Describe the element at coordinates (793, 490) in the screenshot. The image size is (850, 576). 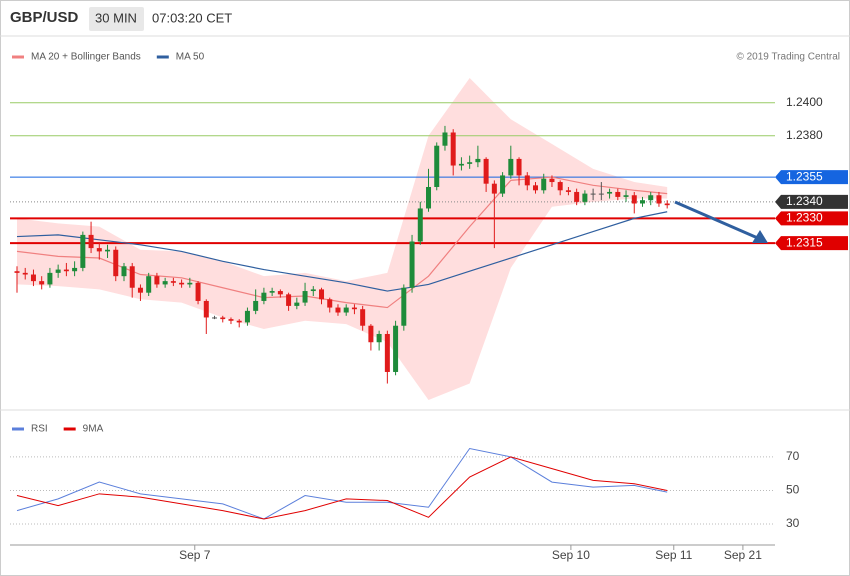
I see `y-tick-label: 50` at that location.